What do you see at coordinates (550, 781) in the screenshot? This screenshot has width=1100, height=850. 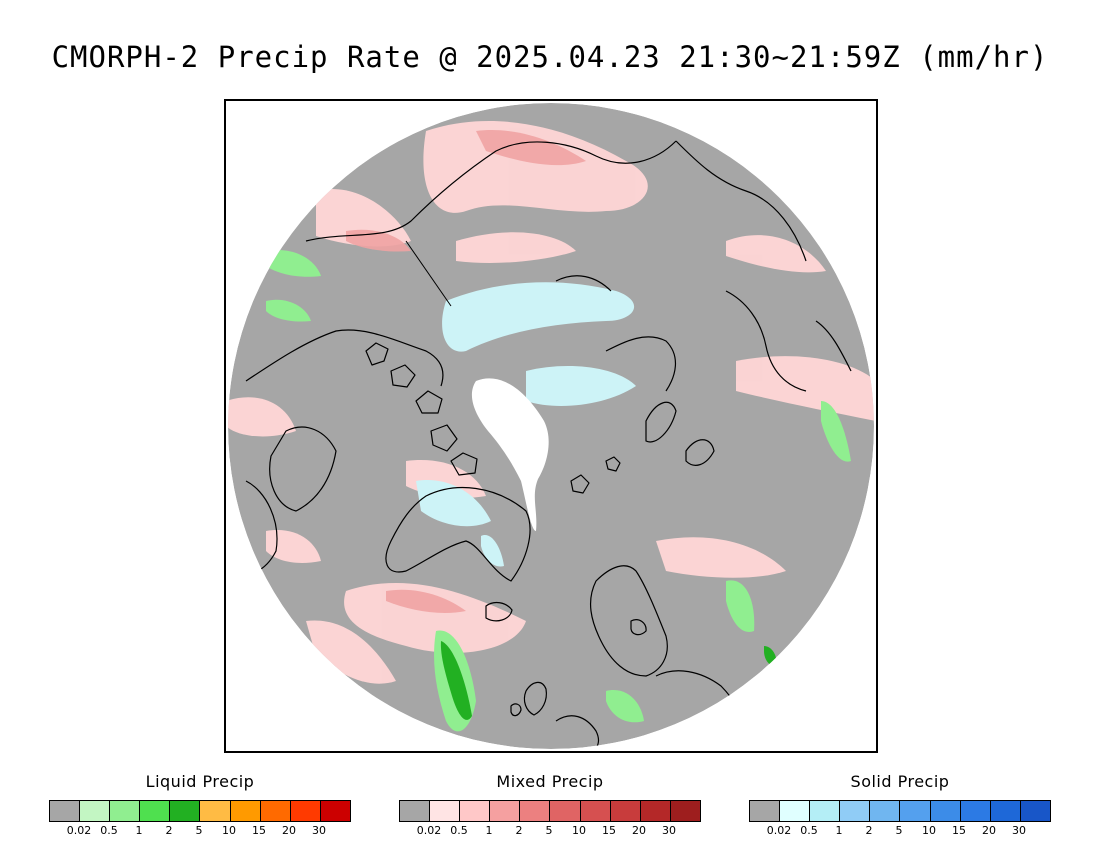 I see `legend-title: Mixed Precip` at bounding box center [550, 781].